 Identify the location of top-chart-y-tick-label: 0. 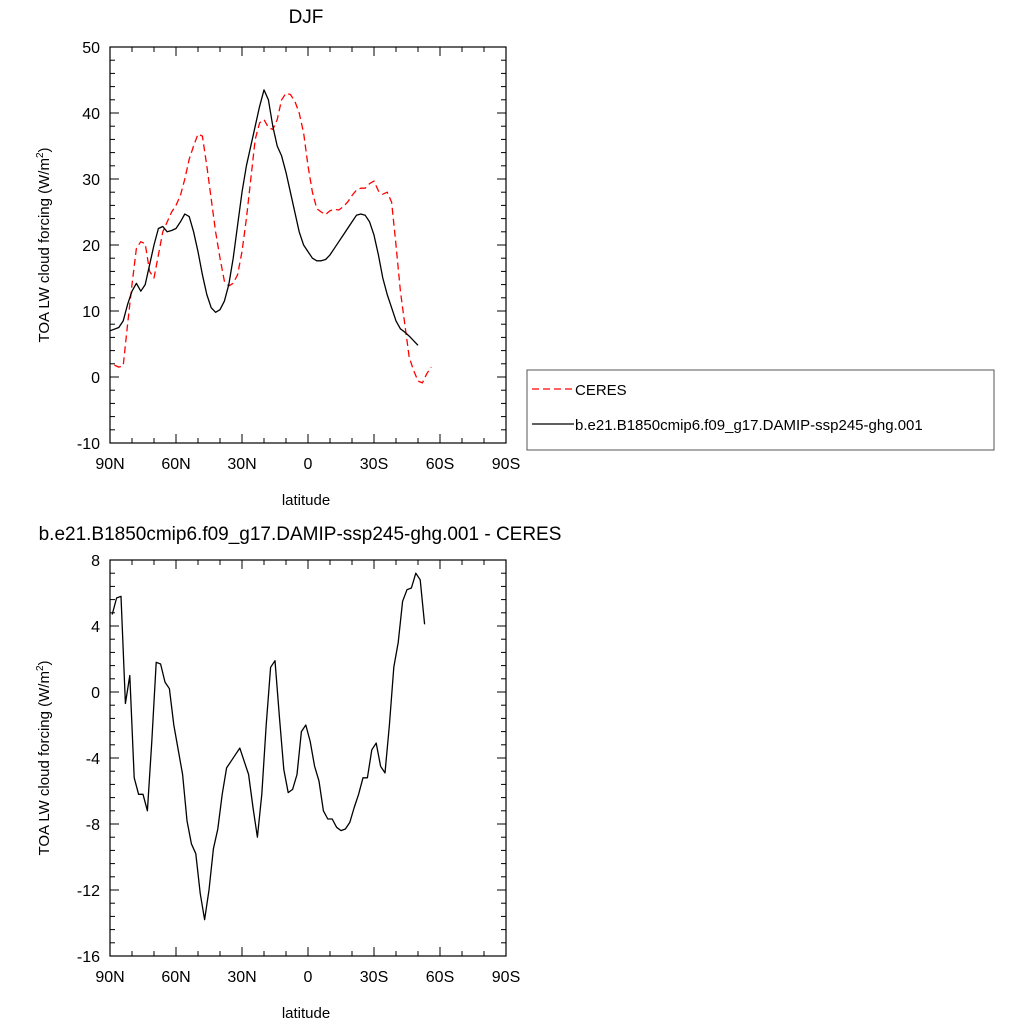
(95, 378).